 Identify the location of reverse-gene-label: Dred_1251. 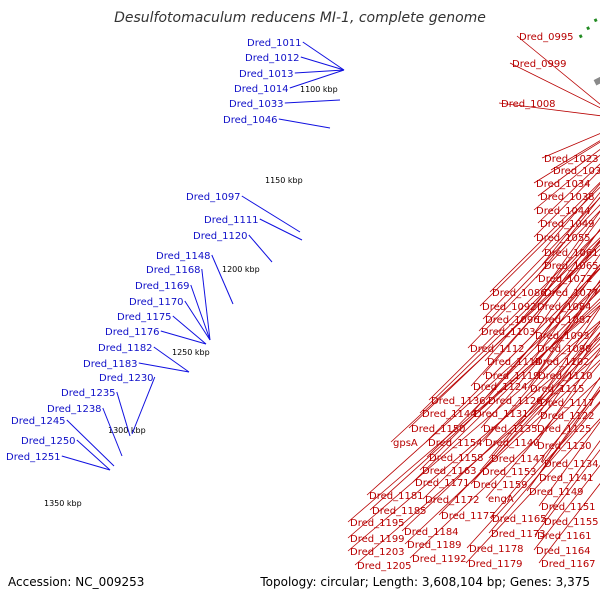
(33, 457).